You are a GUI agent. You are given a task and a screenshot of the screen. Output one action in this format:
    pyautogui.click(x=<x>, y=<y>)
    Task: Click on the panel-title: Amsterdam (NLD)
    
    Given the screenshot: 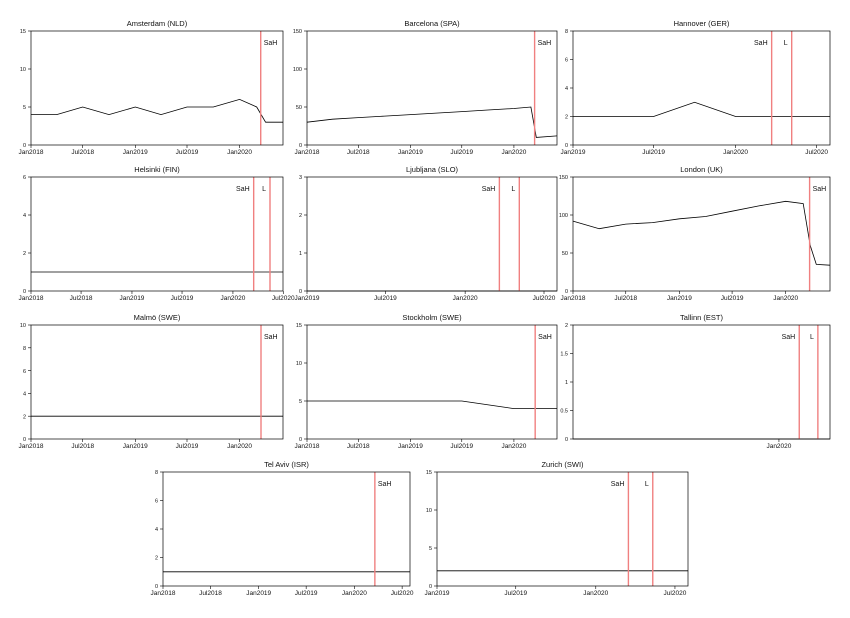 What is the action you would take?
    pyautogui.click(x=157, y=23)
    